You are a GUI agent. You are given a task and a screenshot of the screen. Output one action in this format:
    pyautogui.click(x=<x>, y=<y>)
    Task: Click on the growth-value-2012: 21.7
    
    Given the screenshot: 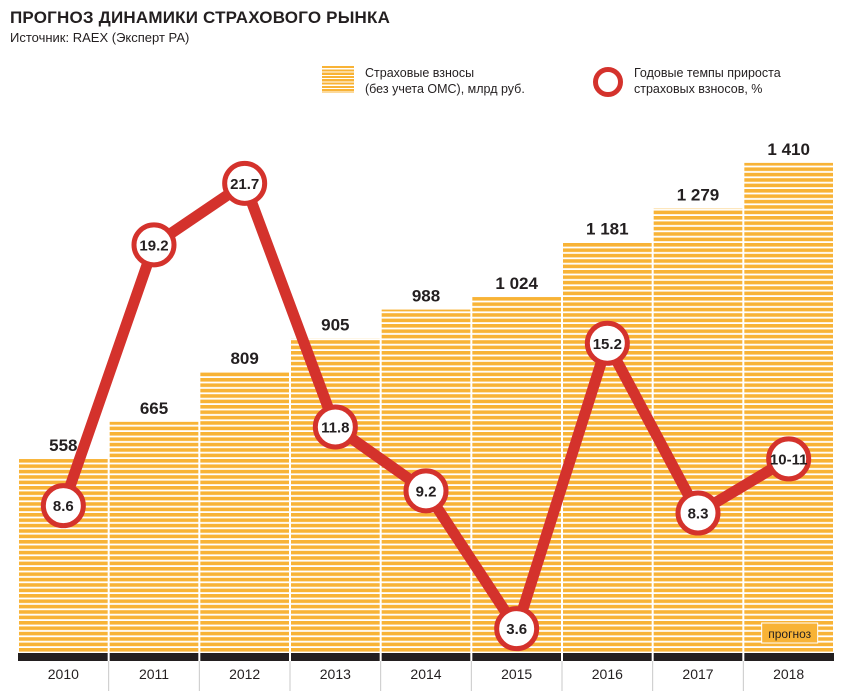 What is the action you would take?
    pyautogui.click(x=244, y=184)
    